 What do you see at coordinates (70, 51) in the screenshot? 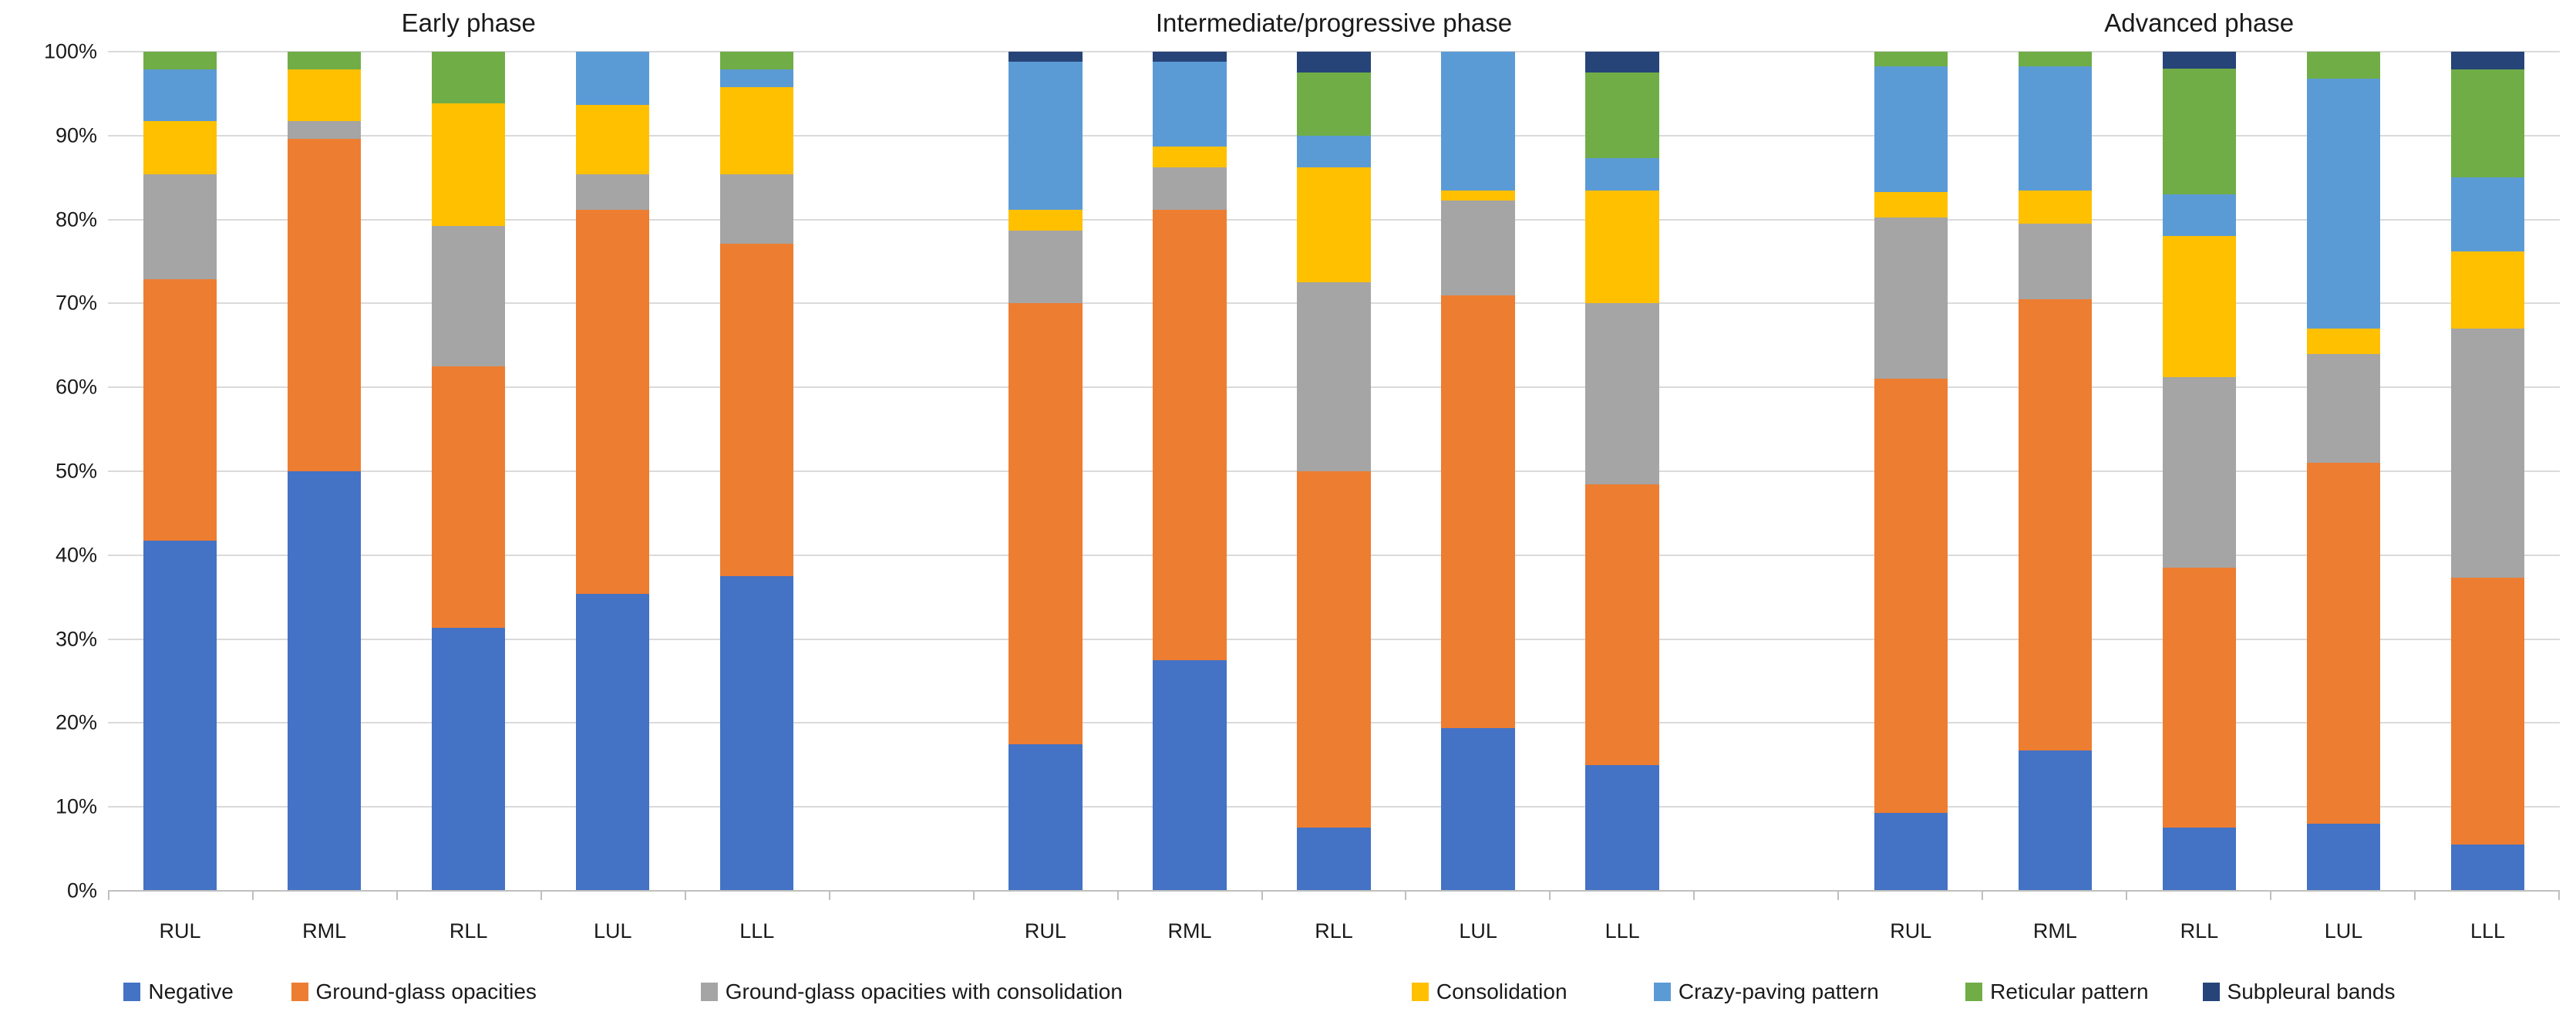
I see `y-axis-label: 100%` at bounding box center [70, 51].